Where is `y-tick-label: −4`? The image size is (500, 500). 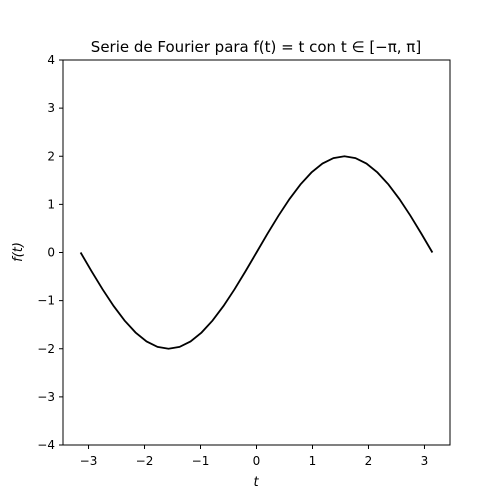 y-tick-label: −4 is located at coordinates (46, 445).